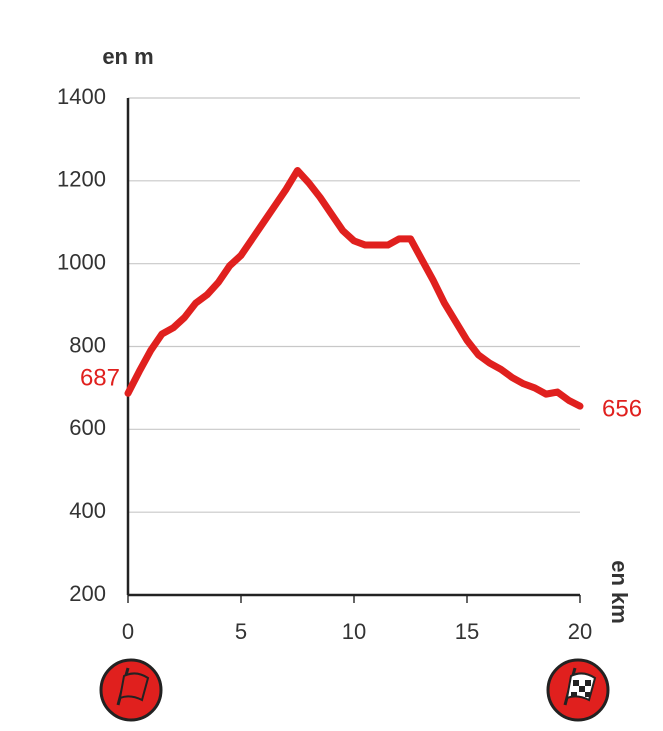  I want to click on y-tick-label: 800, so click(87, 344).